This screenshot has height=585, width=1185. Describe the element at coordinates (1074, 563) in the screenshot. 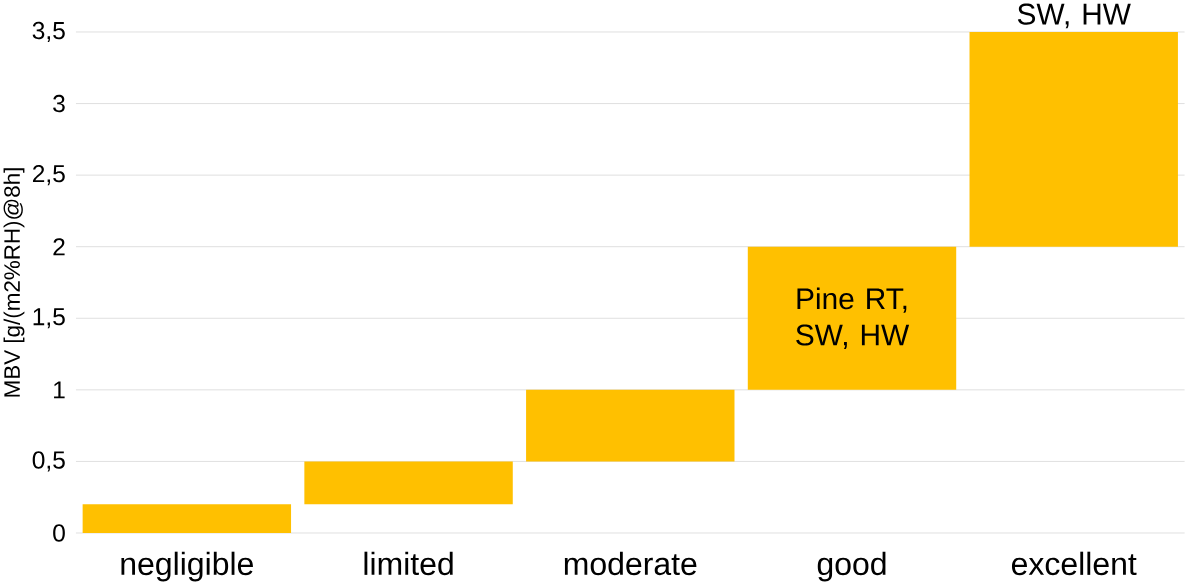

I see `x-tick-label: excellent` at that location.